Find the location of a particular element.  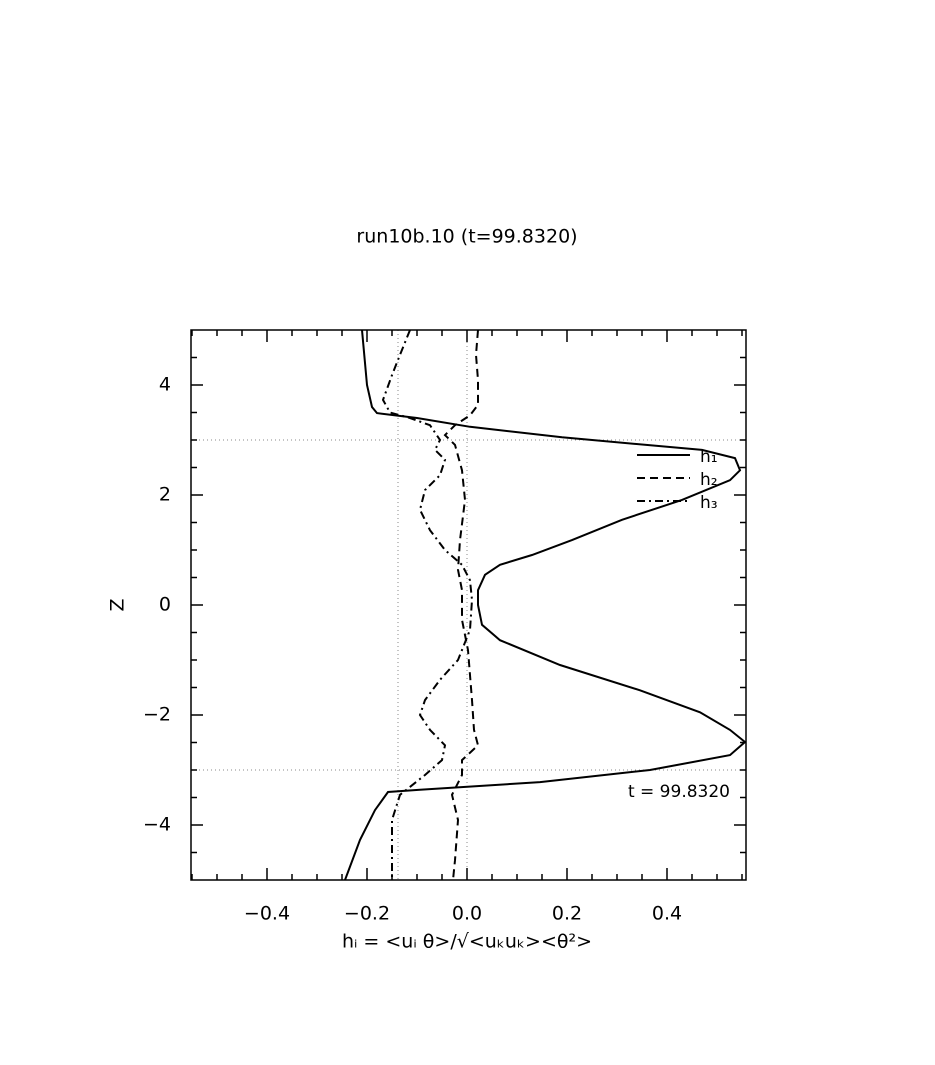

x-tick-label: 0.4 is located at coordinates (667, 914).